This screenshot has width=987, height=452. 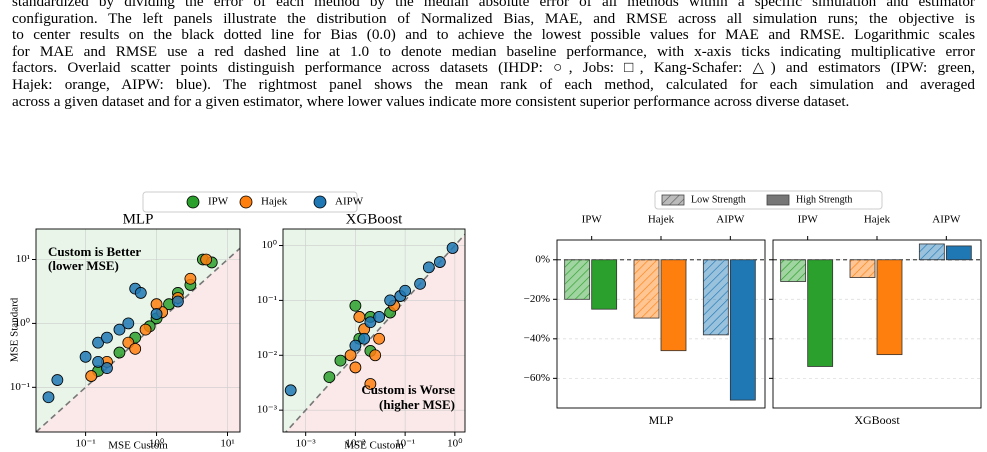 What do you see at coordinates (408, 389) in the screenshot?
I see `annotation: Custom is Worse` at bounding box center [408, 389].